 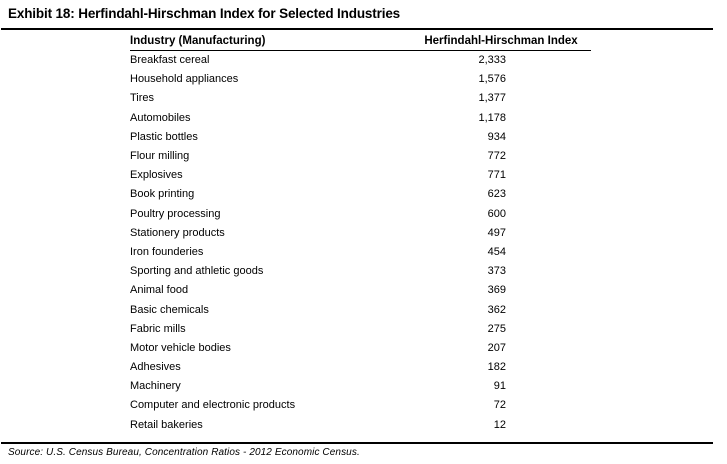 What do you see at coordinates (492, 79) in the screenshot?
I see `index-value-cell: 1,576` at bounding box center [492, 79].